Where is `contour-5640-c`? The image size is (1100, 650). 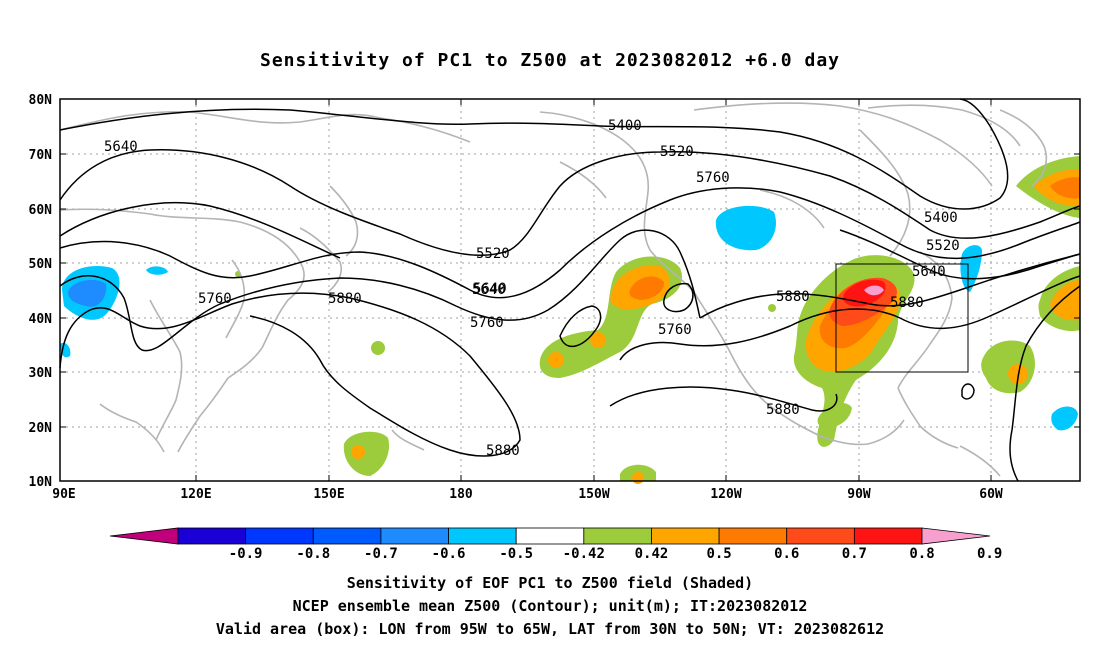
contour-5640-c is located at coordinates (960, 254).